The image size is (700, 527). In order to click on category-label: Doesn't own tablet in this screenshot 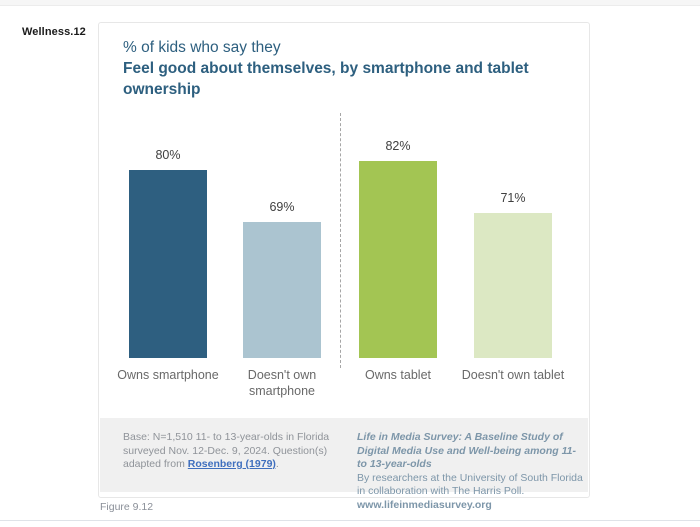, I will do `click(513, 375)`.